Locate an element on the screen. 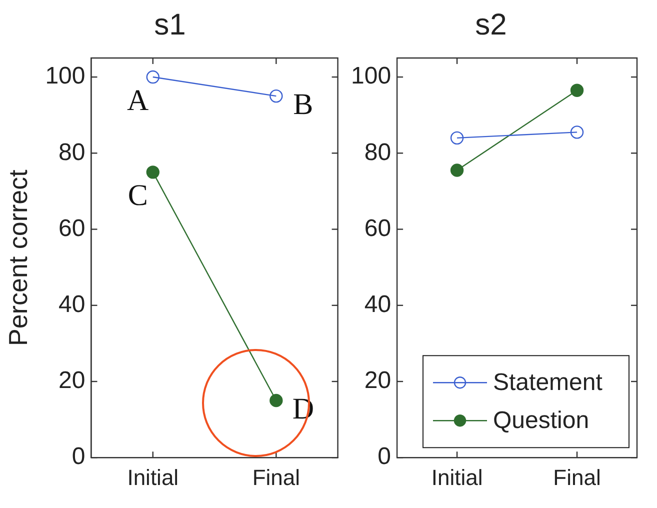 This screenshot has height=508, width=657. annotation: C is located at coordinates (138, 195).